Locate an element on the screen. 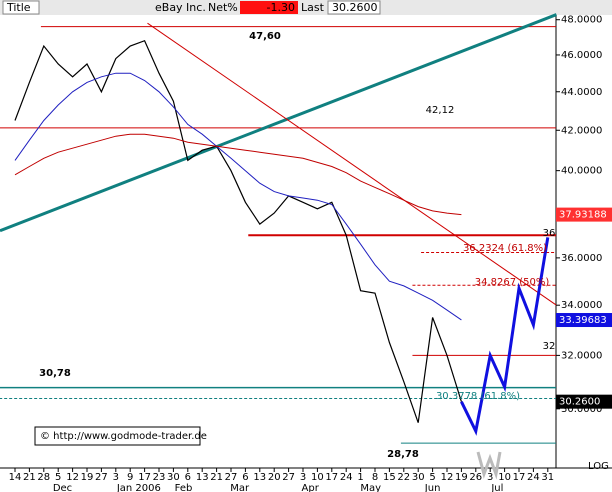  month-label: Apr is located at coordinates (311, 487).